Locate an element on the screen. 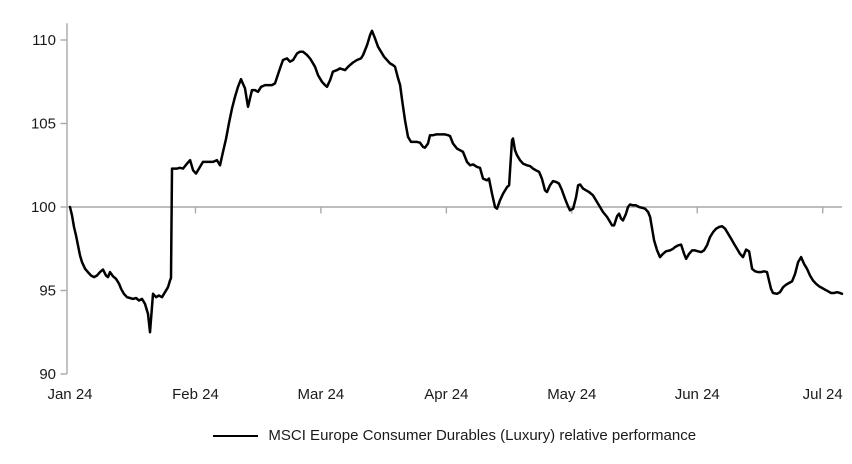  x-tick-label: Feb 24 is located at coordinates (195, 394).